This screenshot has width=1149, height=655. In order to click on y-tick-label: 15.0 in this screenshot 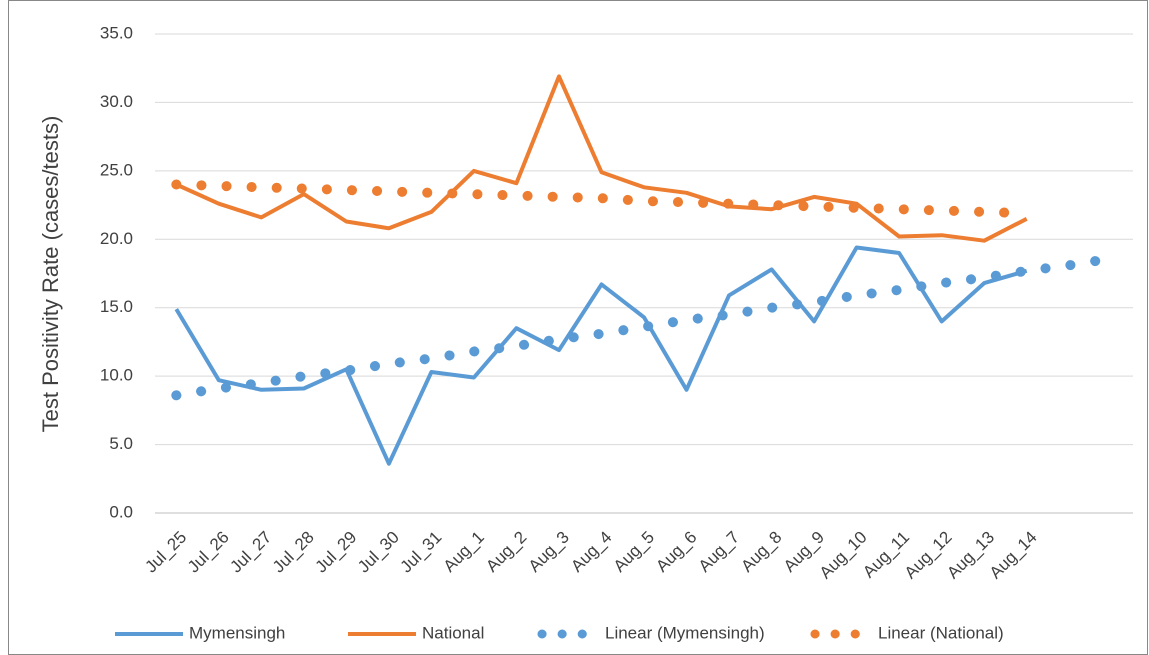, I will do `click(116, 306)`.